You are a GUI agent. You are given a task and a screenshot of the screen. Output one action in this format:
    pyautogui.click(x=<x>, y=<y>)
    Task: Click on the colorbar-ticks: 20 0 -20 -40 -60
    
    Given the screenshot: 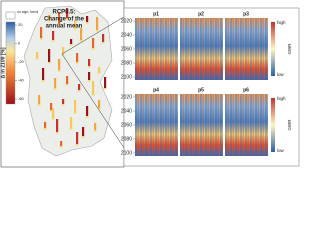 What is the action you would take?
    pyautogui.click(x=20, y=61)
    